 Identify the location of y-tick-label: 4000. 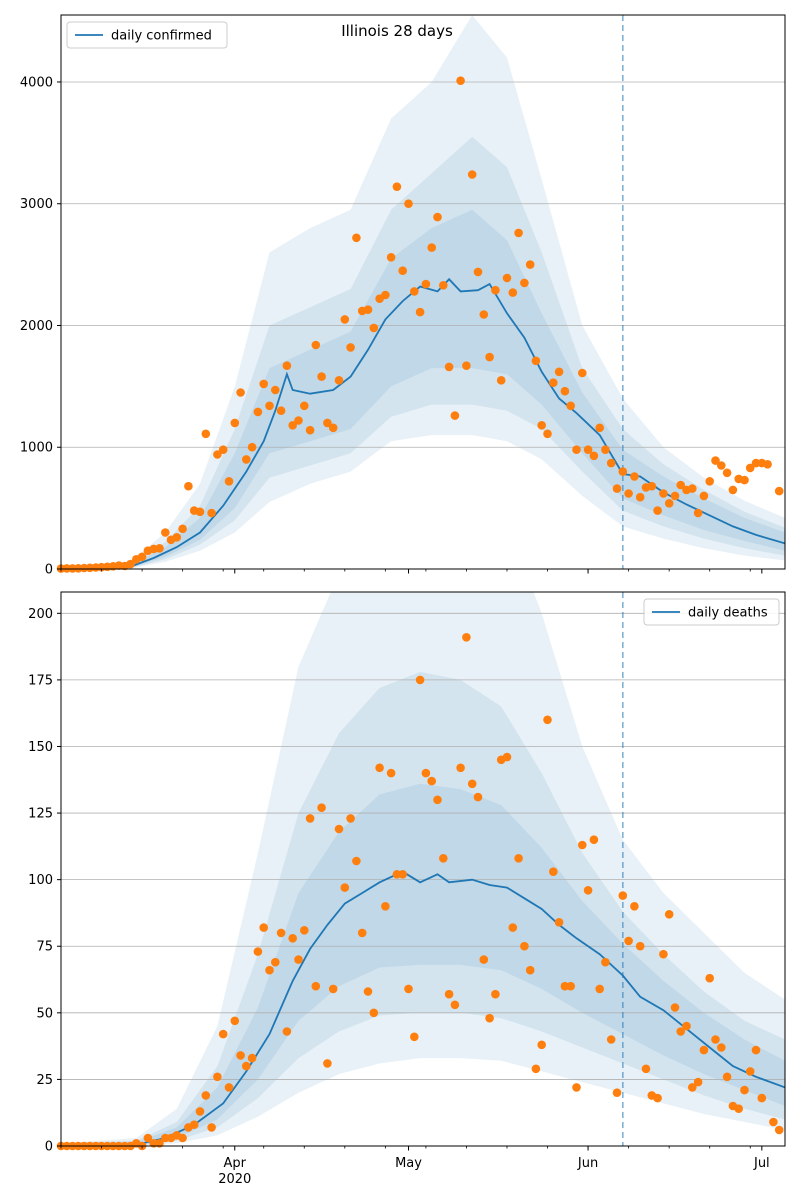
(36, 82).